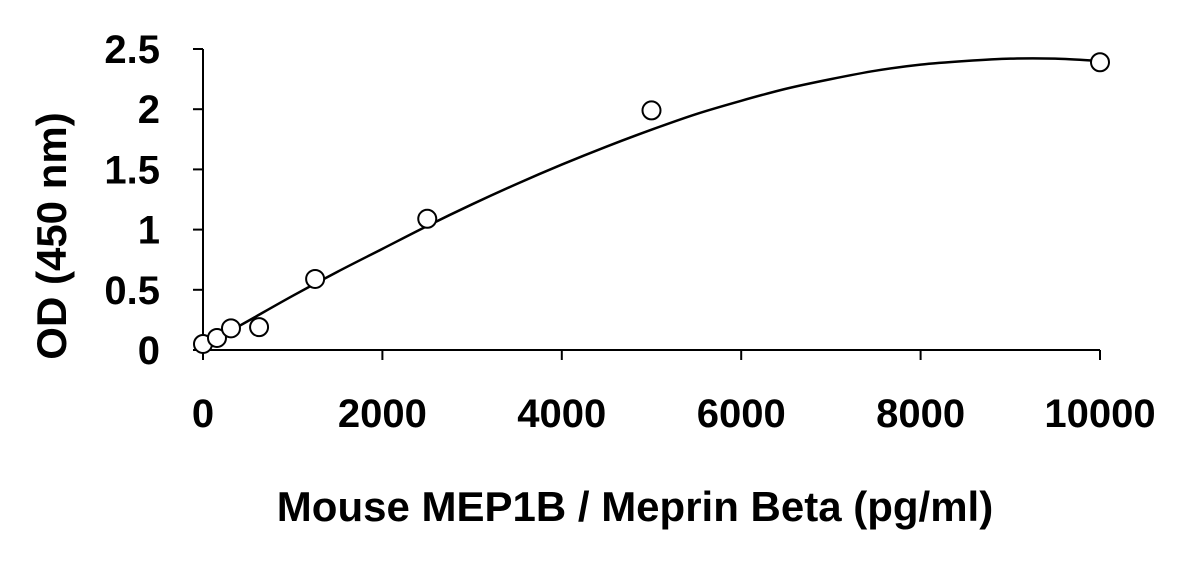 The height and width of the screenshot is (562, 1187). I want to click on y-tick-label: 0, so click(149, 351).